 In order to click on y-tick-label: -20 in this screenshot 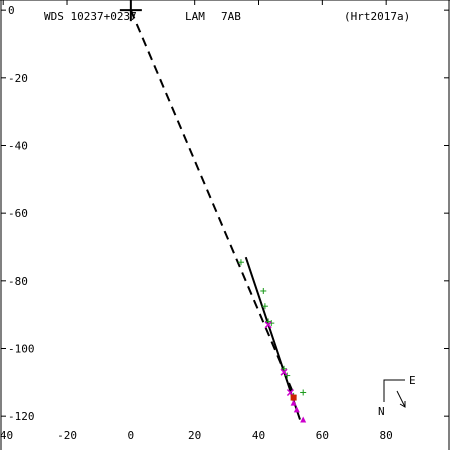, I will do `click(18, 78)`.